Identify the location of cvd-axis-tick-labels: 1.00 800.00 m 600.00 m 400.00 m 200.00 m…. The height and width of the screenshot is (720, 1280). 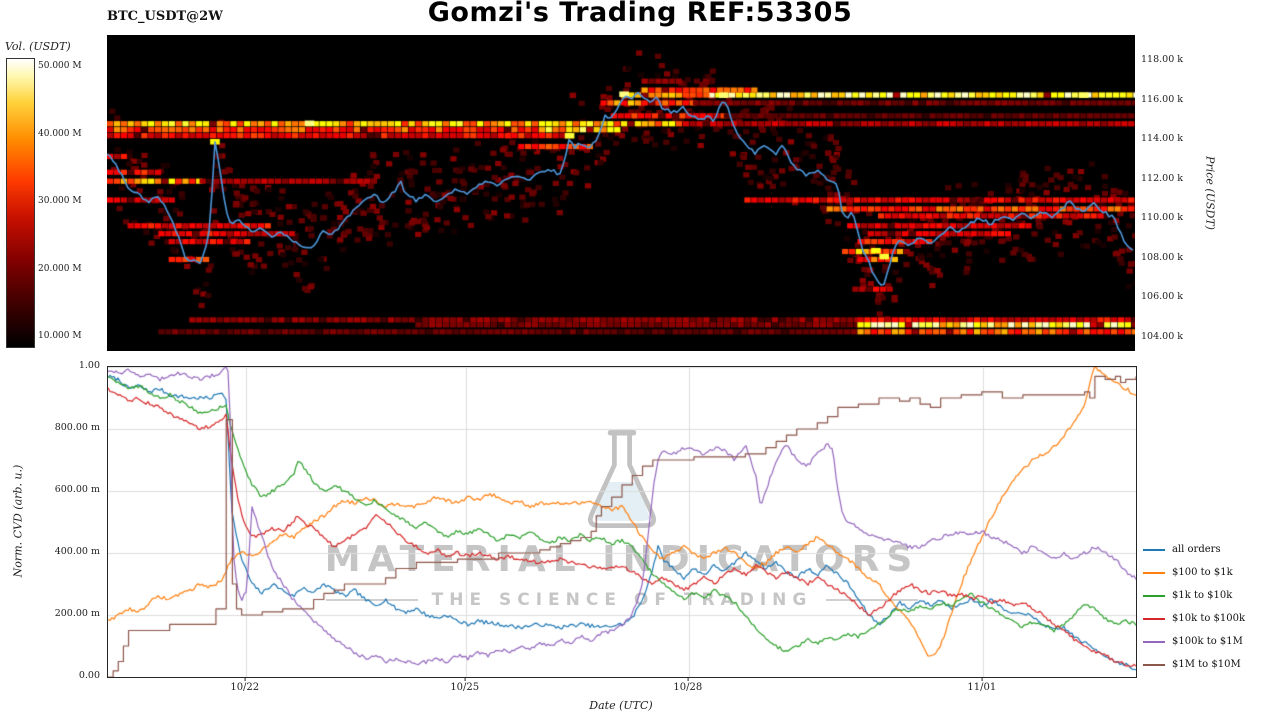
(50, 521).